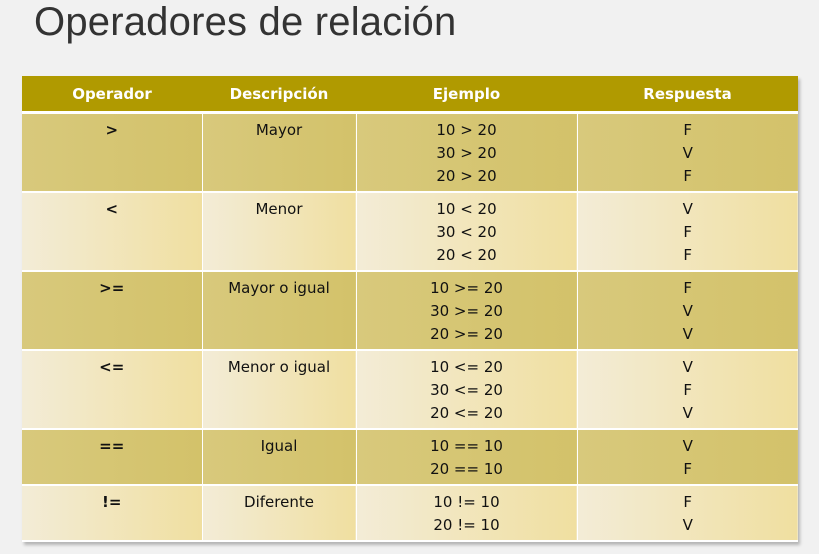  I want to click on operator-symbol: >=, so click(112, 288).